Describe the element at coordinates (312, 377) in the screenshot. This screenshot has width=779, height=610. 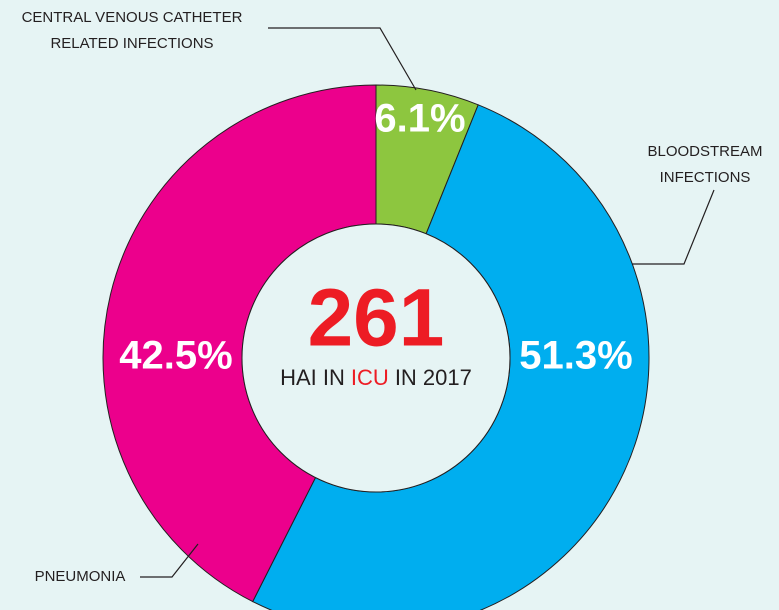
I see `caption-part: HAI IN` at that location.